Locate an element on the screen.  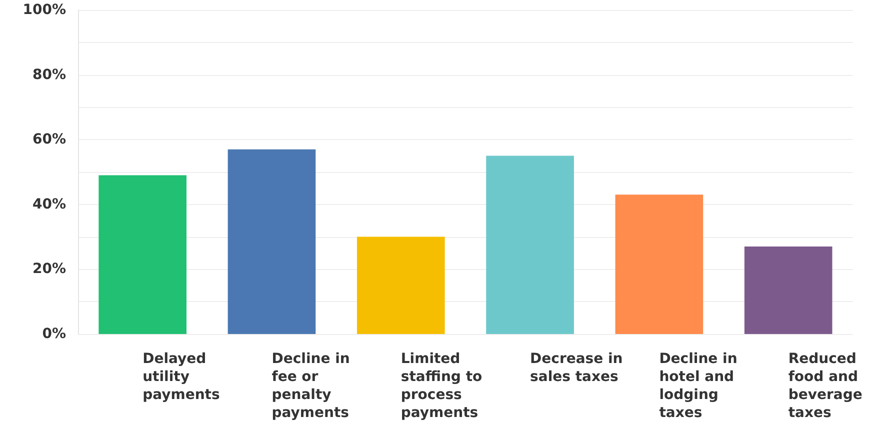
y-tick-label: 60% is located at coordinates (49, 140).